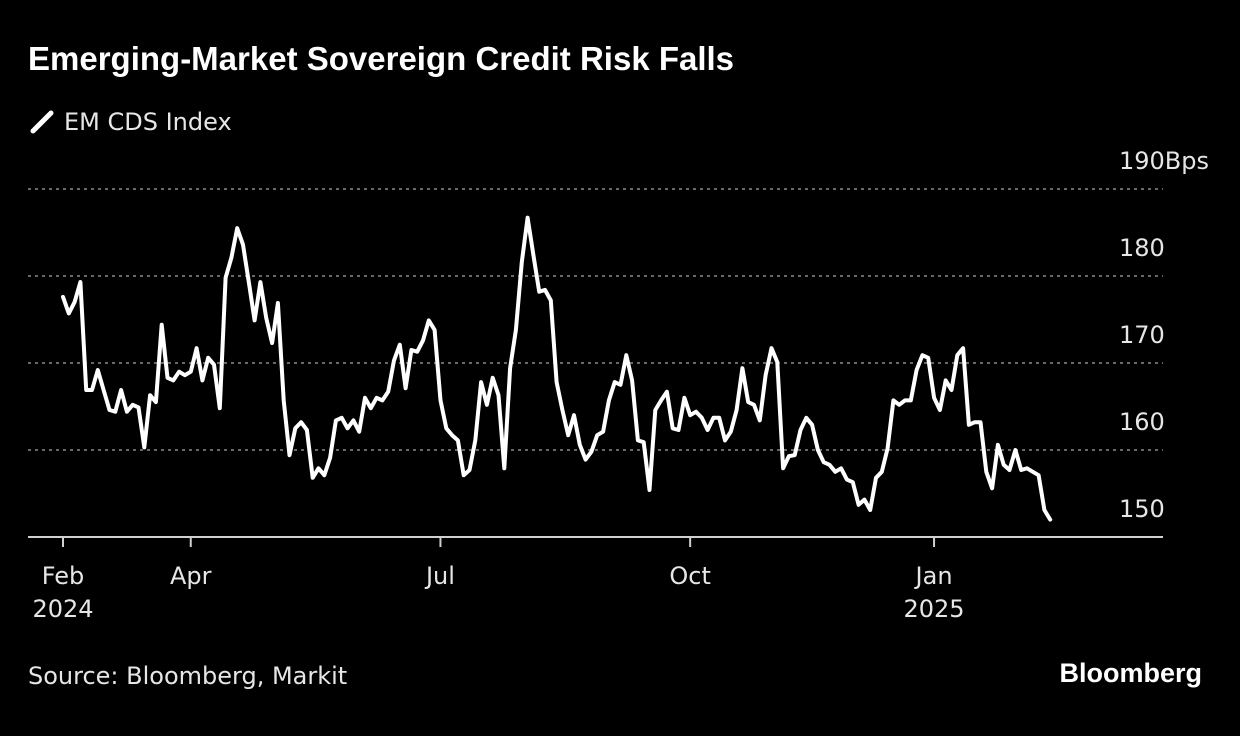 This screenshot has width=1240, height=736. I want to click on y-tick-label: 190Bps, so click(1164, 161).